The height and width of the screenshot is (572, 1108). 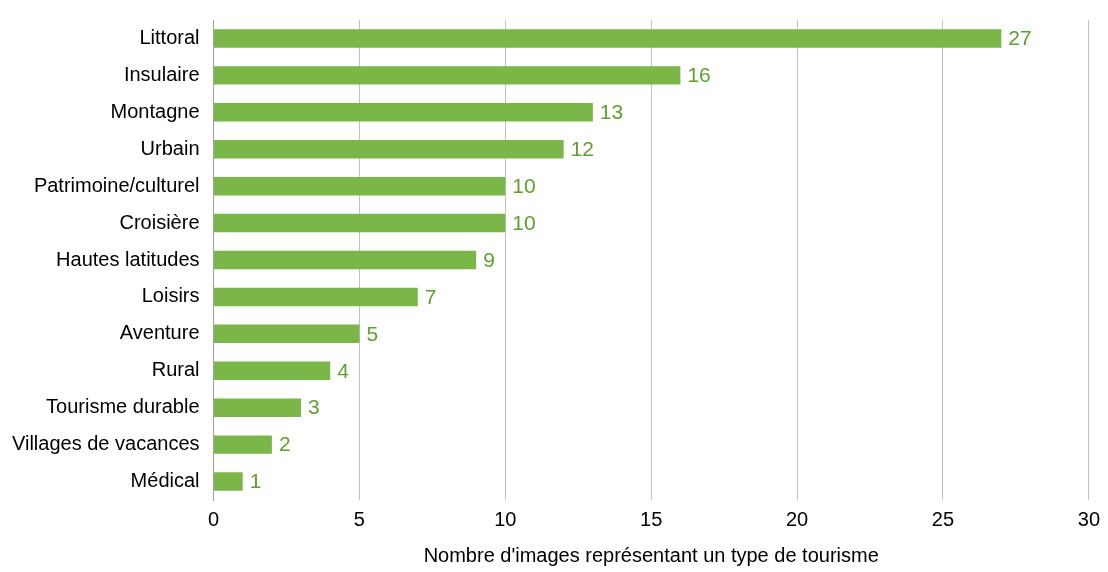 What do you see at coordinates (169, 36) in the screenshot?
I see `y-tick-label: Littoral` at bounding box center [169, 36].